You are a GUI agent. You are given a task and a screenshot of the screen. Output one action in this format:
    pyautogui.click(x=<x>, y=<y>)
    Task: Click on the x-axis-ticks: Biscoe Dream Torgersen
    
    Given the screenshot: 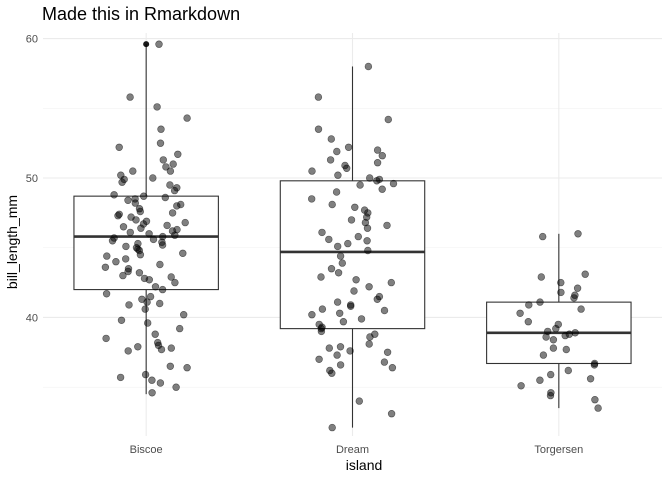 What is the action you would take?
    pyautogui.click(x=357, y=450)
    